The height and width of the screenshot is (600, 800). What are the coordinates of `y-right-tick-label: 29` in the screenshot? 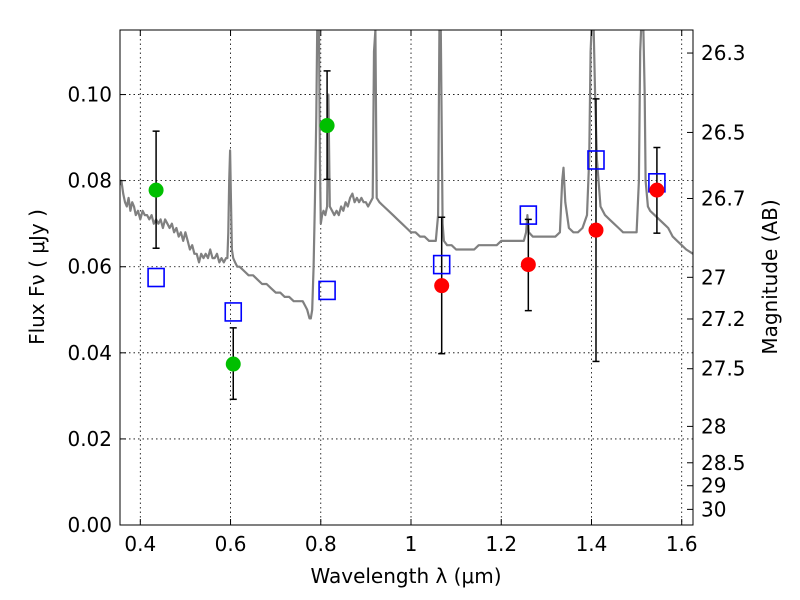 It's located at (713, 486).